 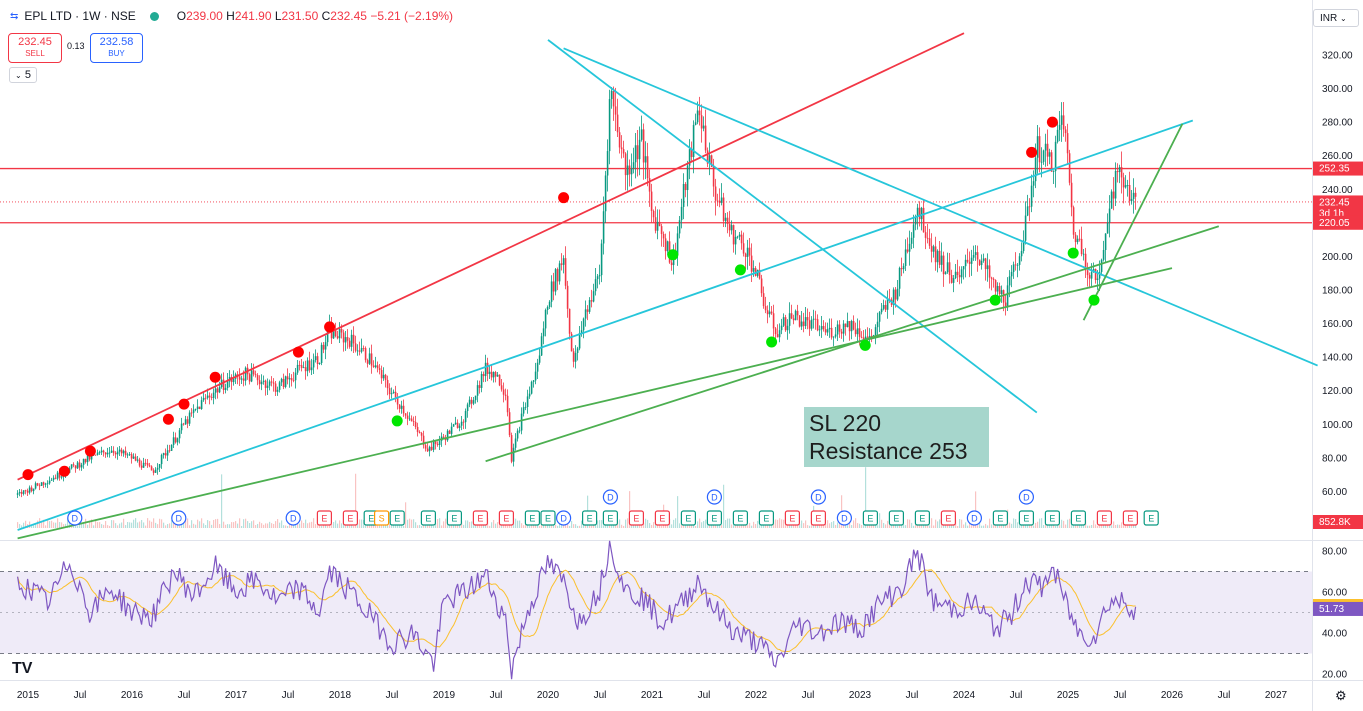 I want to click on time-tick-label: 2019, so click(x=444, y=695).